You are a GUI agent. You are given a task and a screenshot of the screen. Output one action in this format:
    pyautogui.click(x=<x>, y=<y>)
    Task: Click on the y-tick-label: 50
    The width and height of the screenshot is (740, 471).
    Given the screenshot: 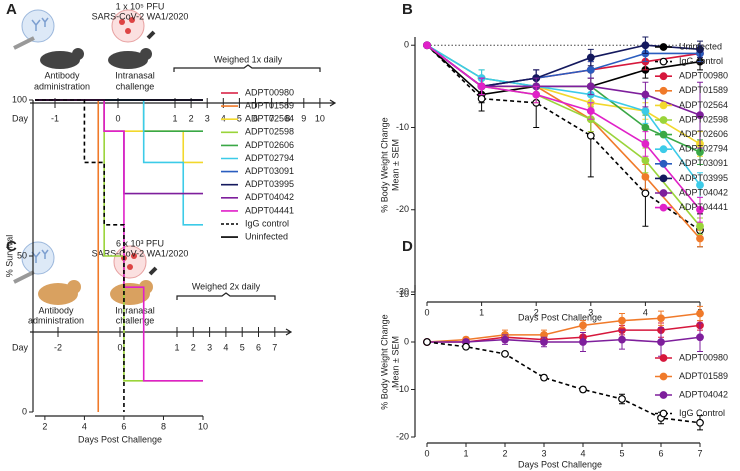 What is the action you would take?
    pyautogui.click(x=22, y=255)
    